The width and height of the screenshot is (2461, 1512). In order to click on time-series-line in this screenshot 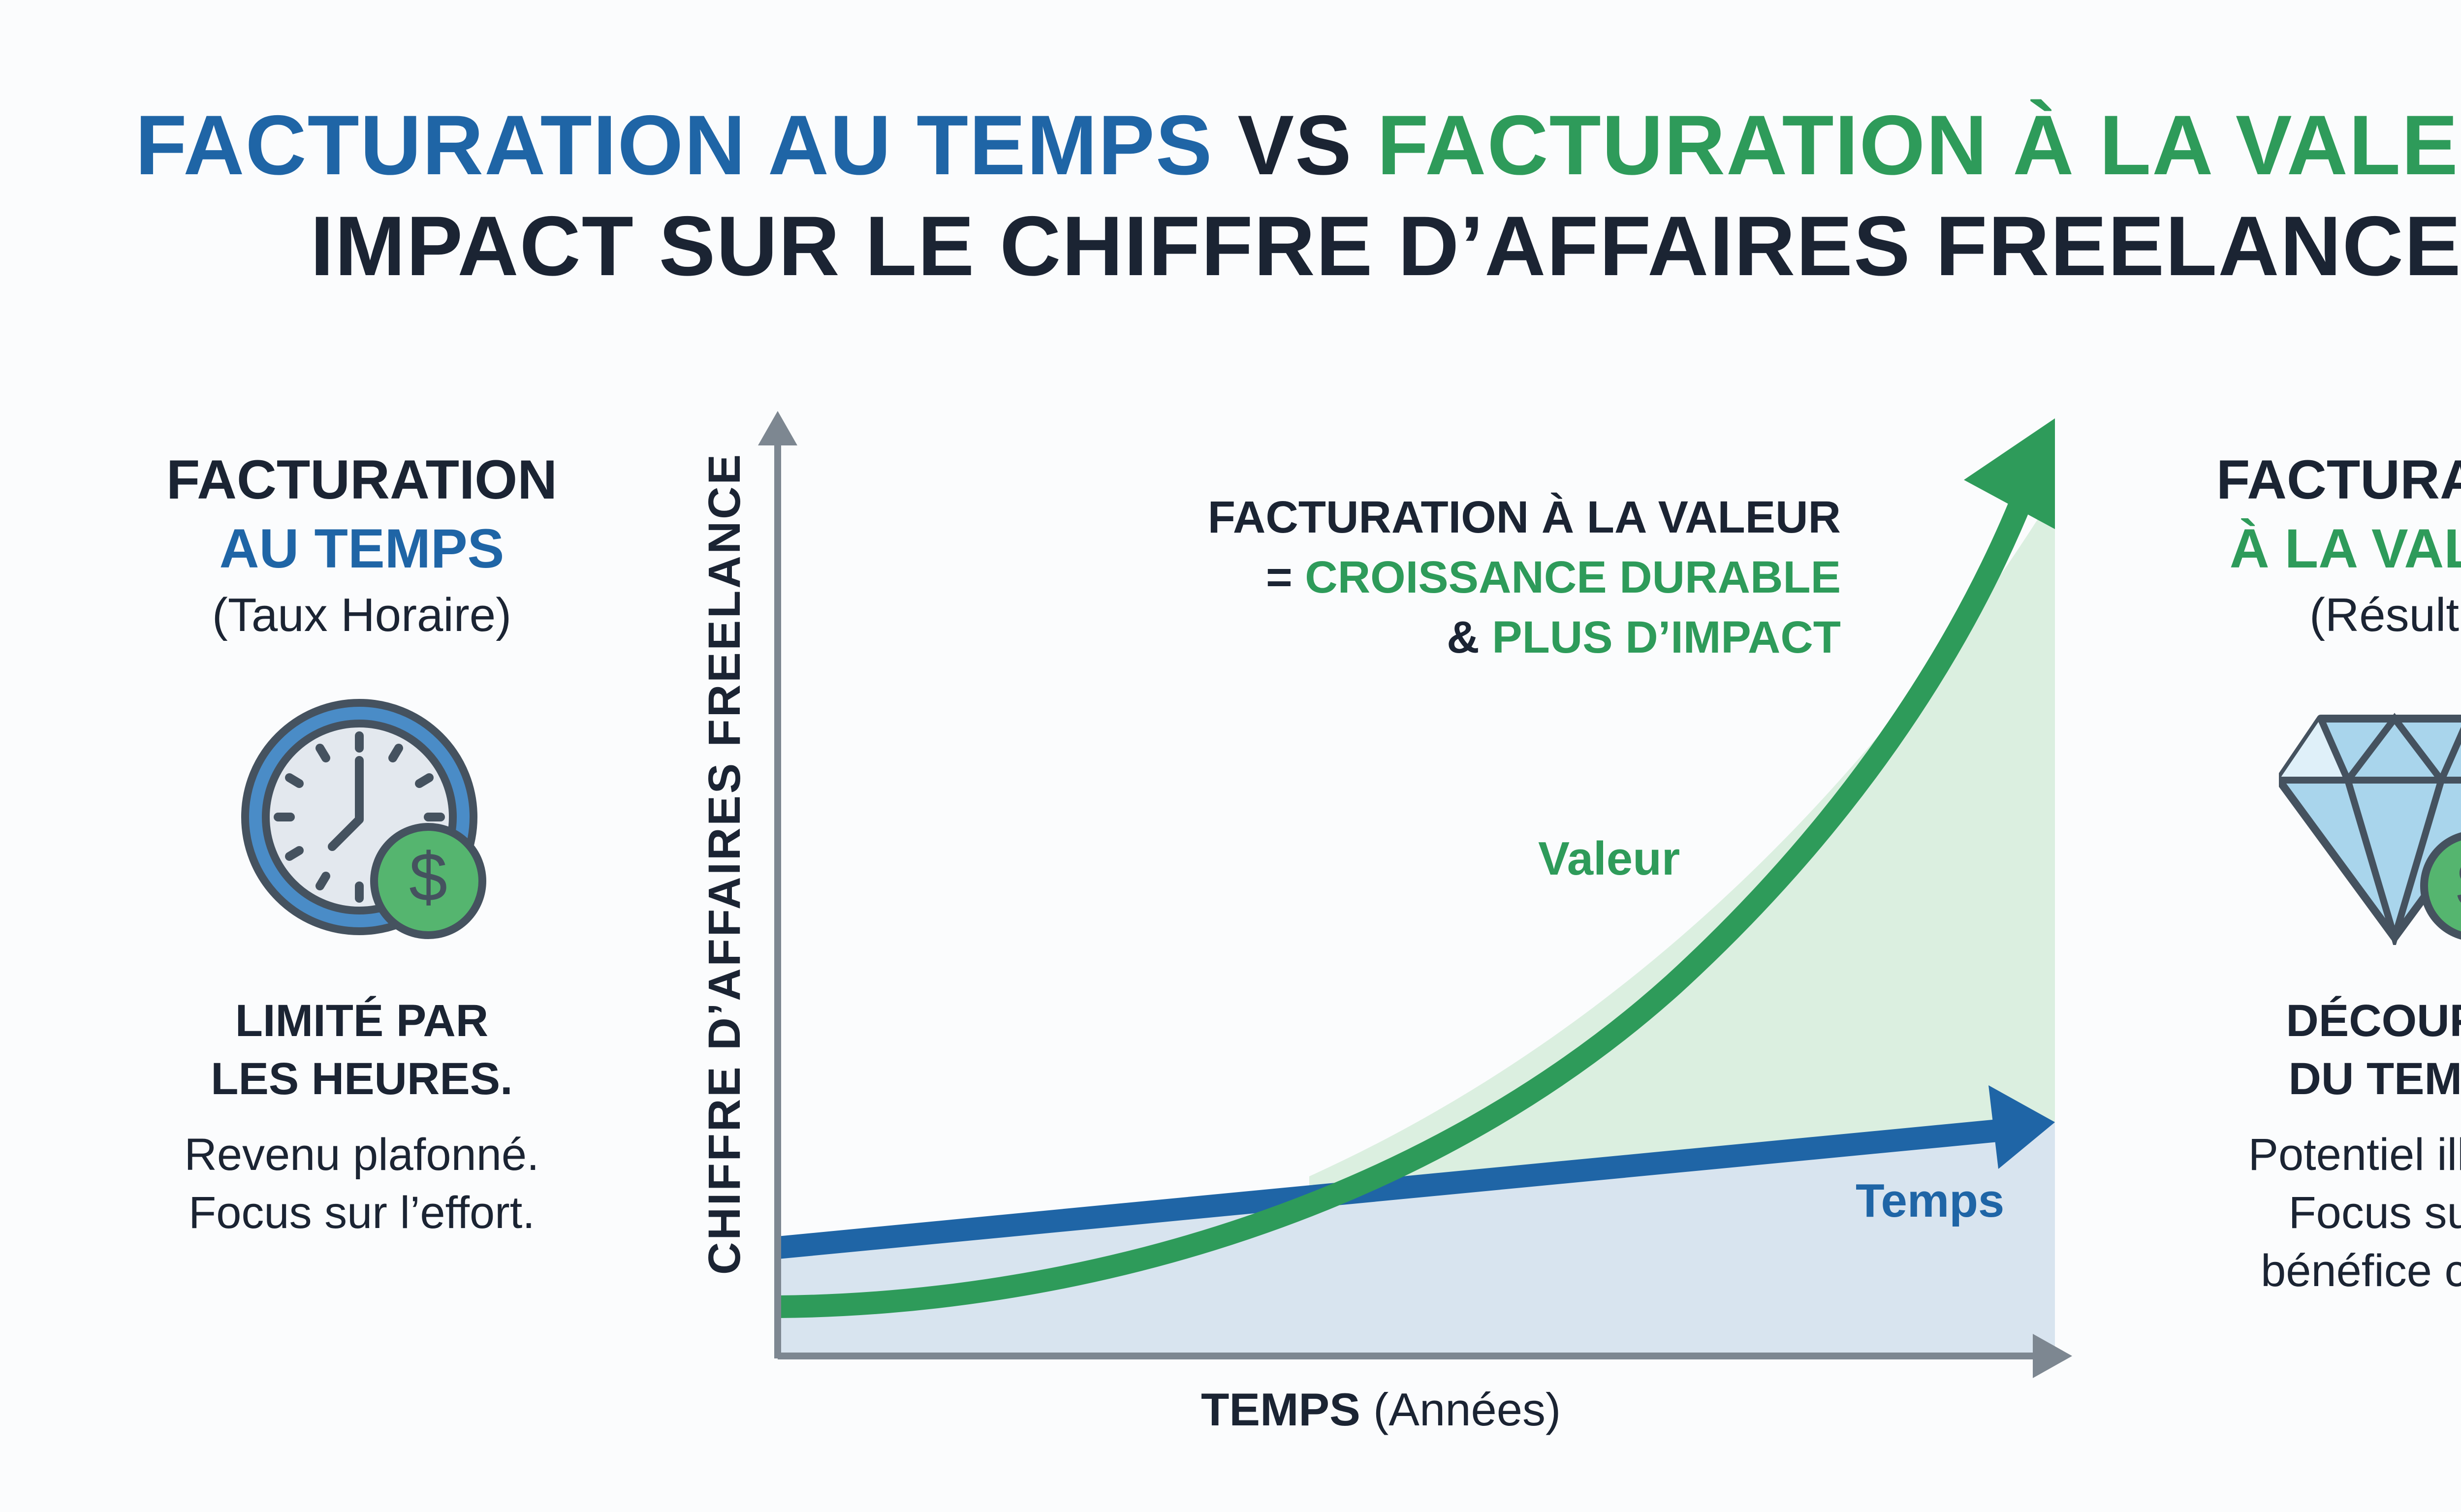, I will do `click(1393, 1188)`.